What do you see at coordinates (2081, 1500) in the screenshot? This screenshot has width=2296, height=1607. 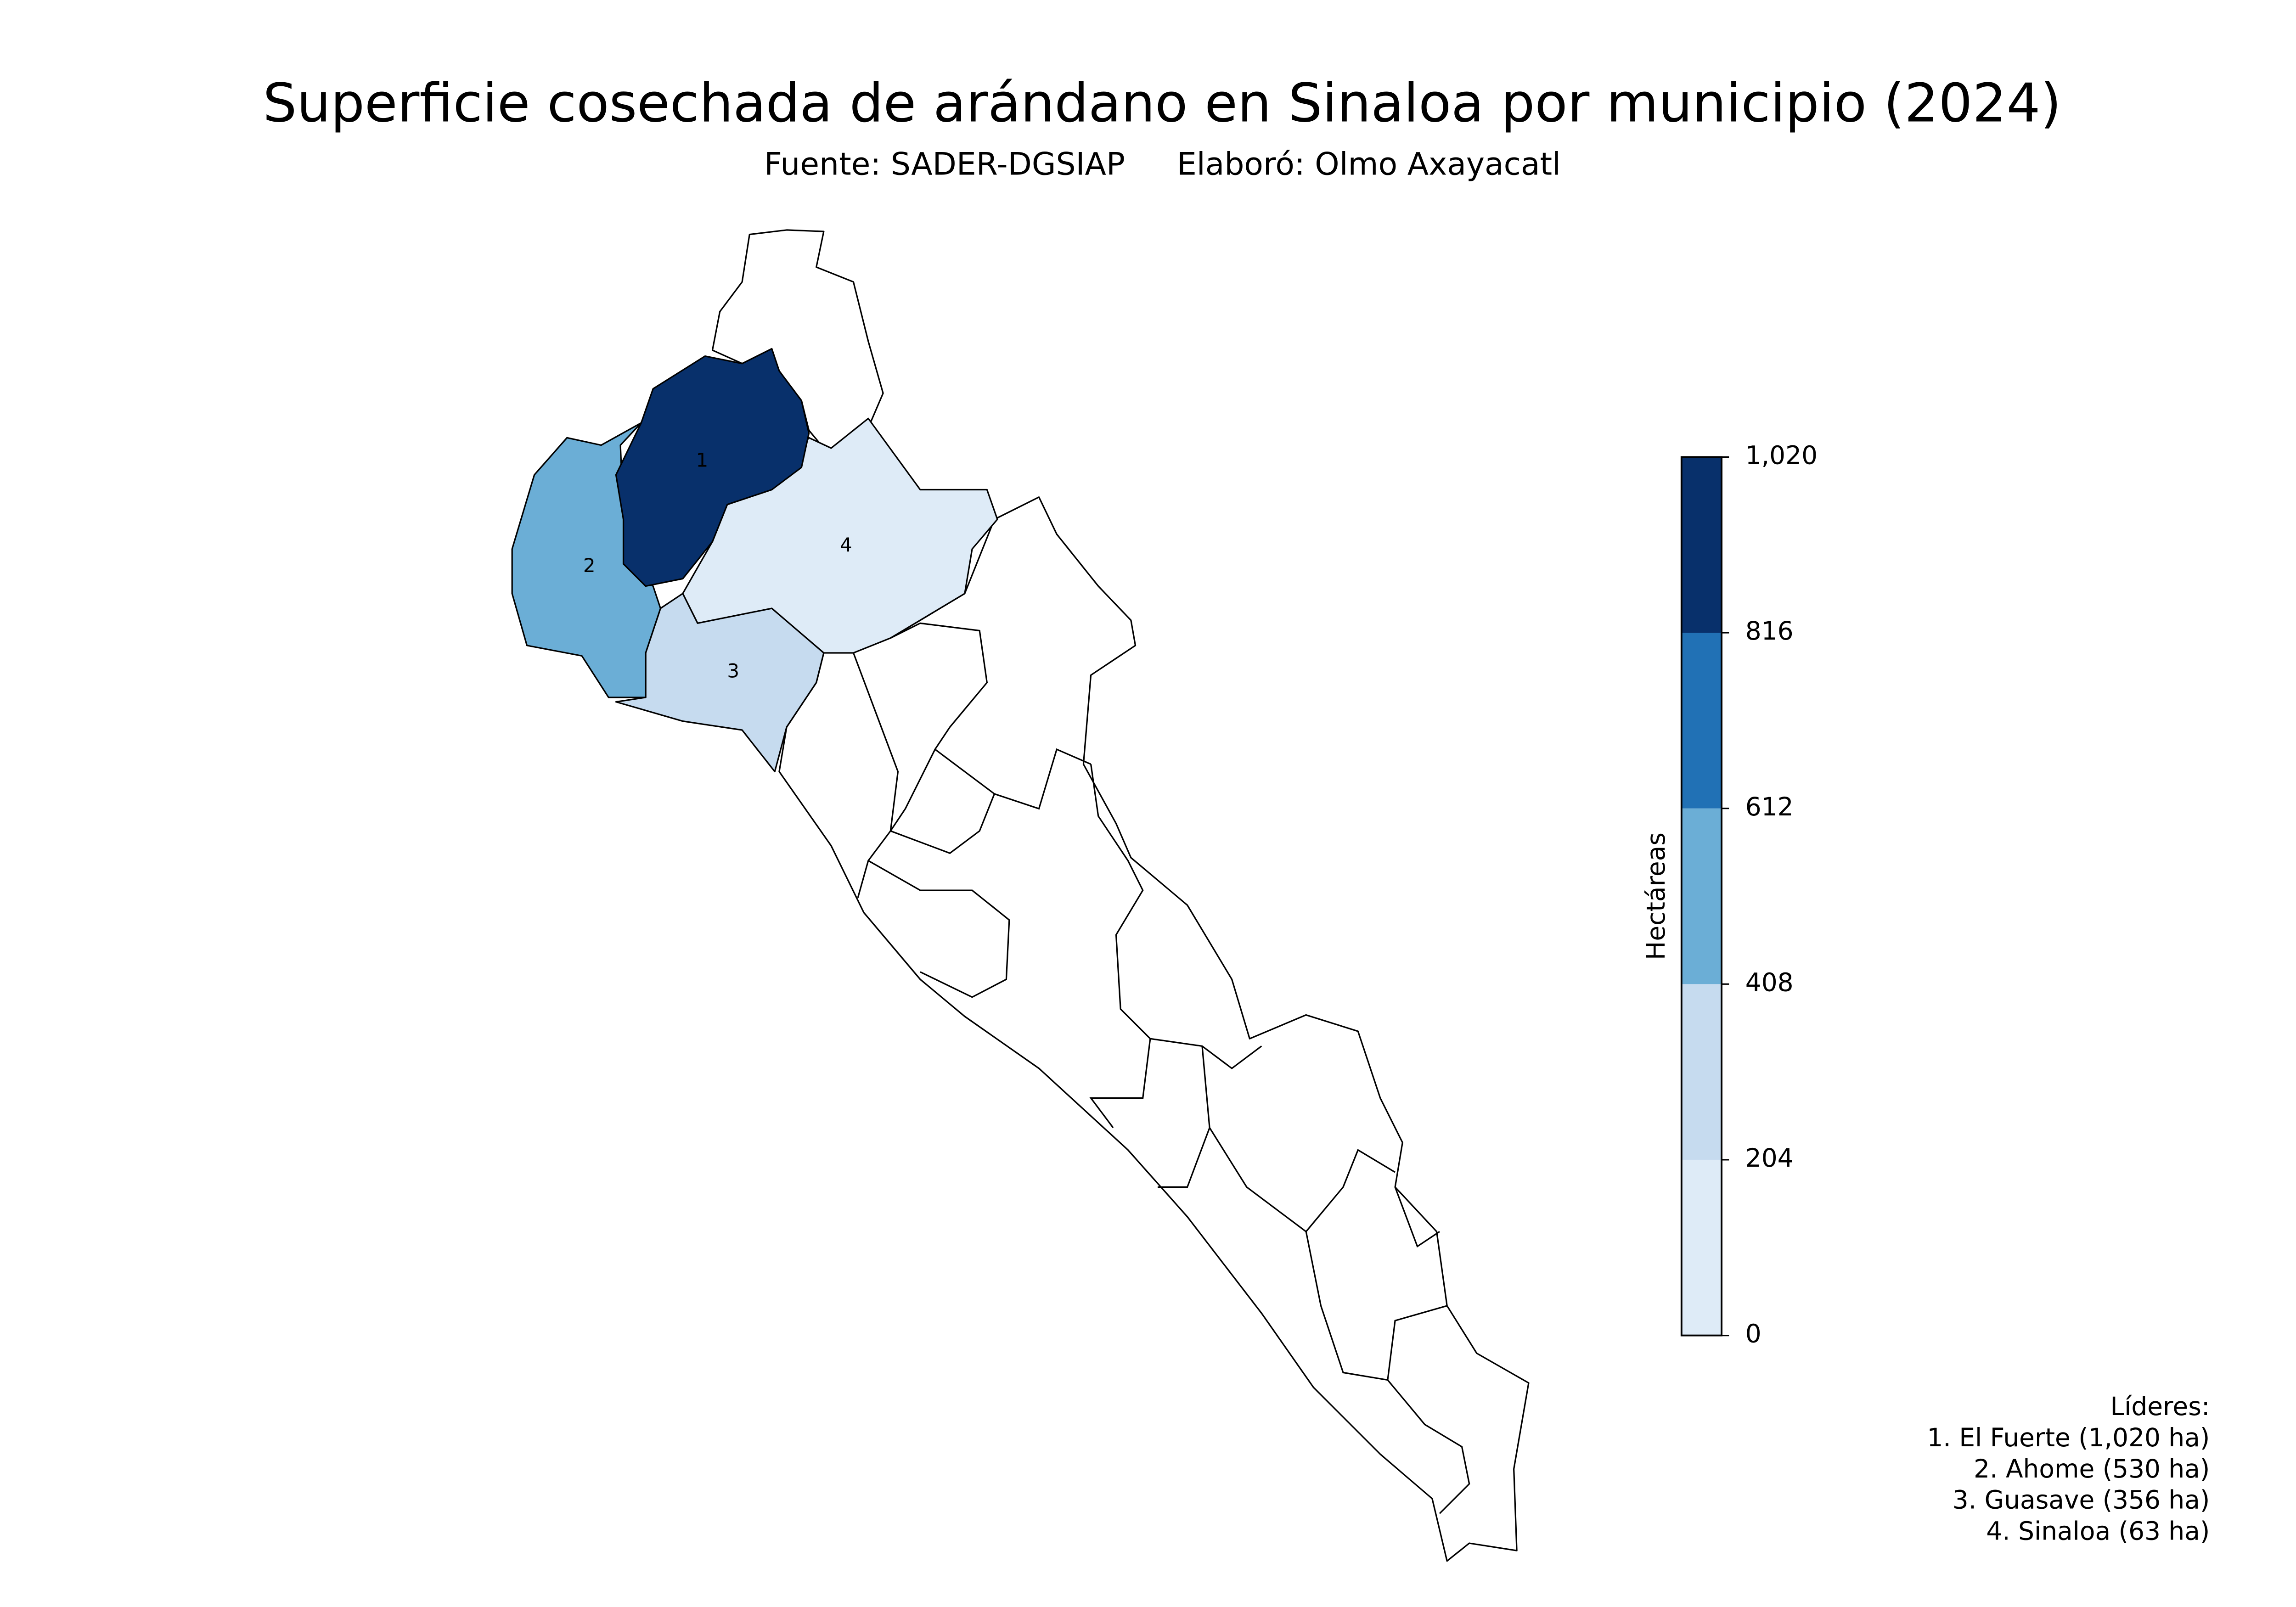 I see `leader-entry: 3. Guasave (356 ha)` at bounding box center [2081, 1500].